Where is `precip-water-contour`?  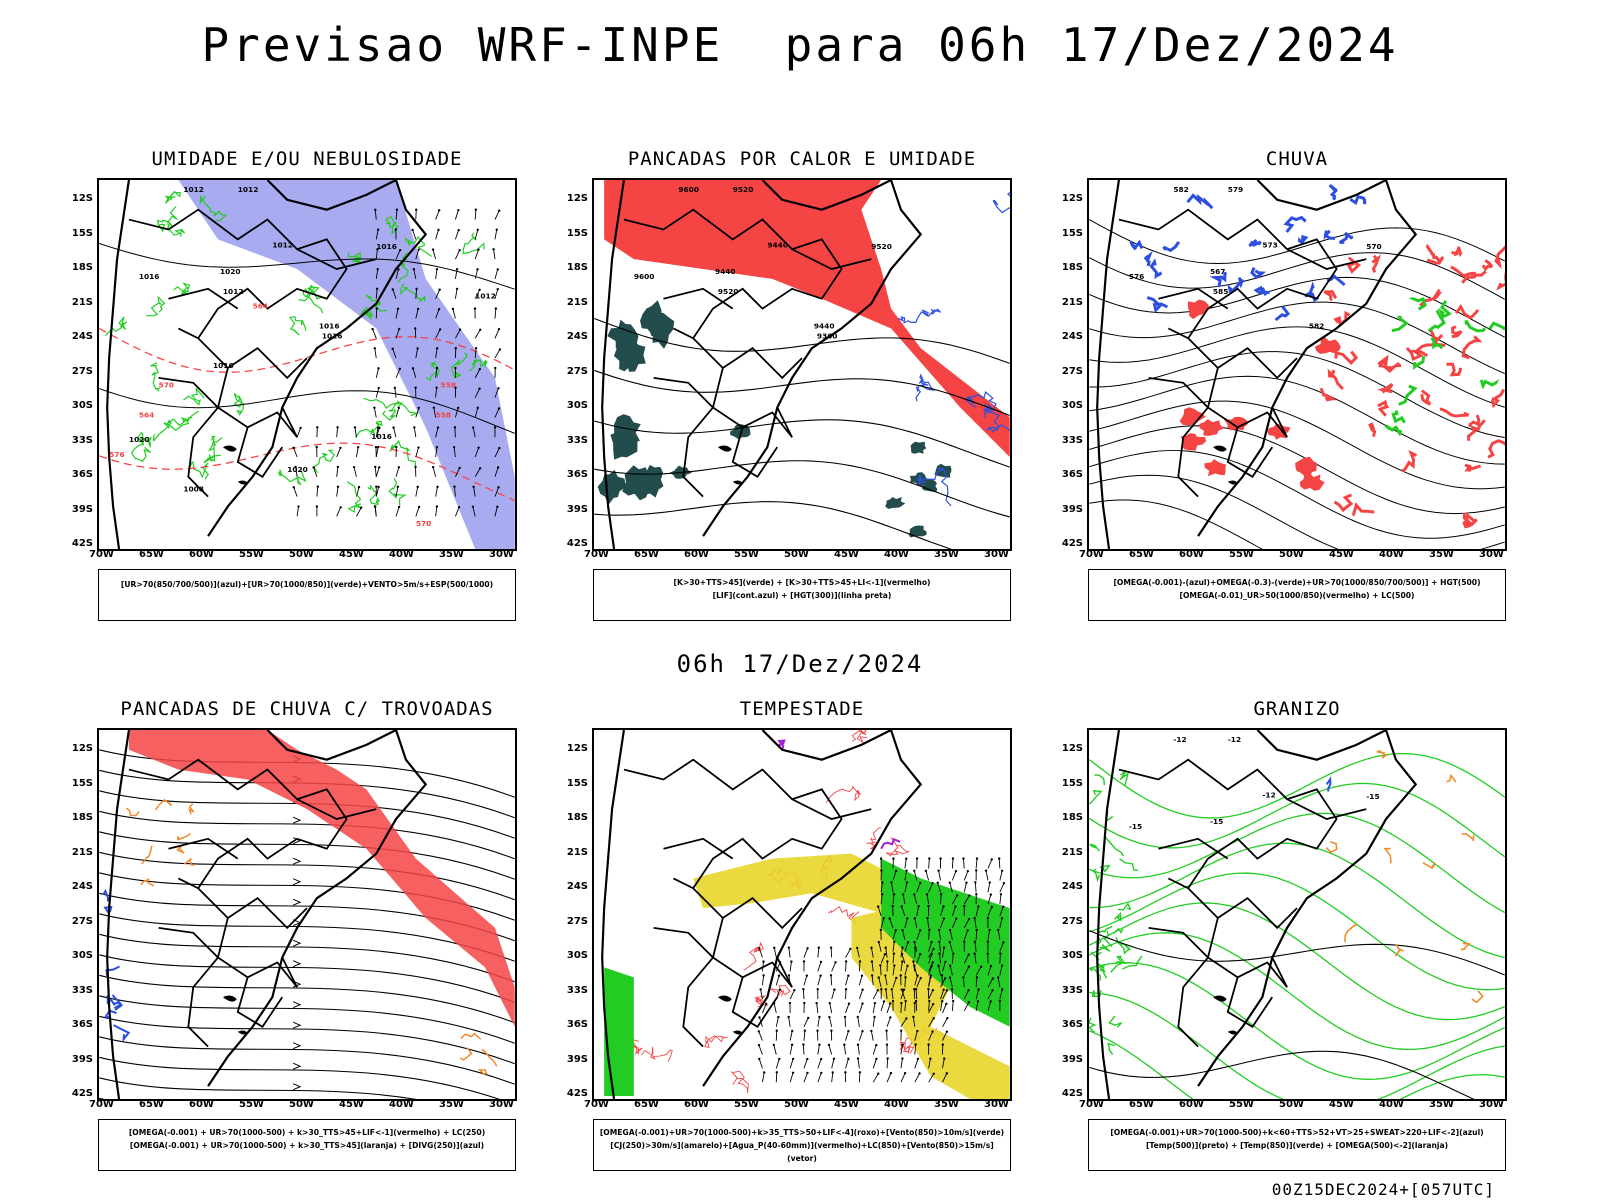 precip-water-contour is located at coordinates (898, 846).